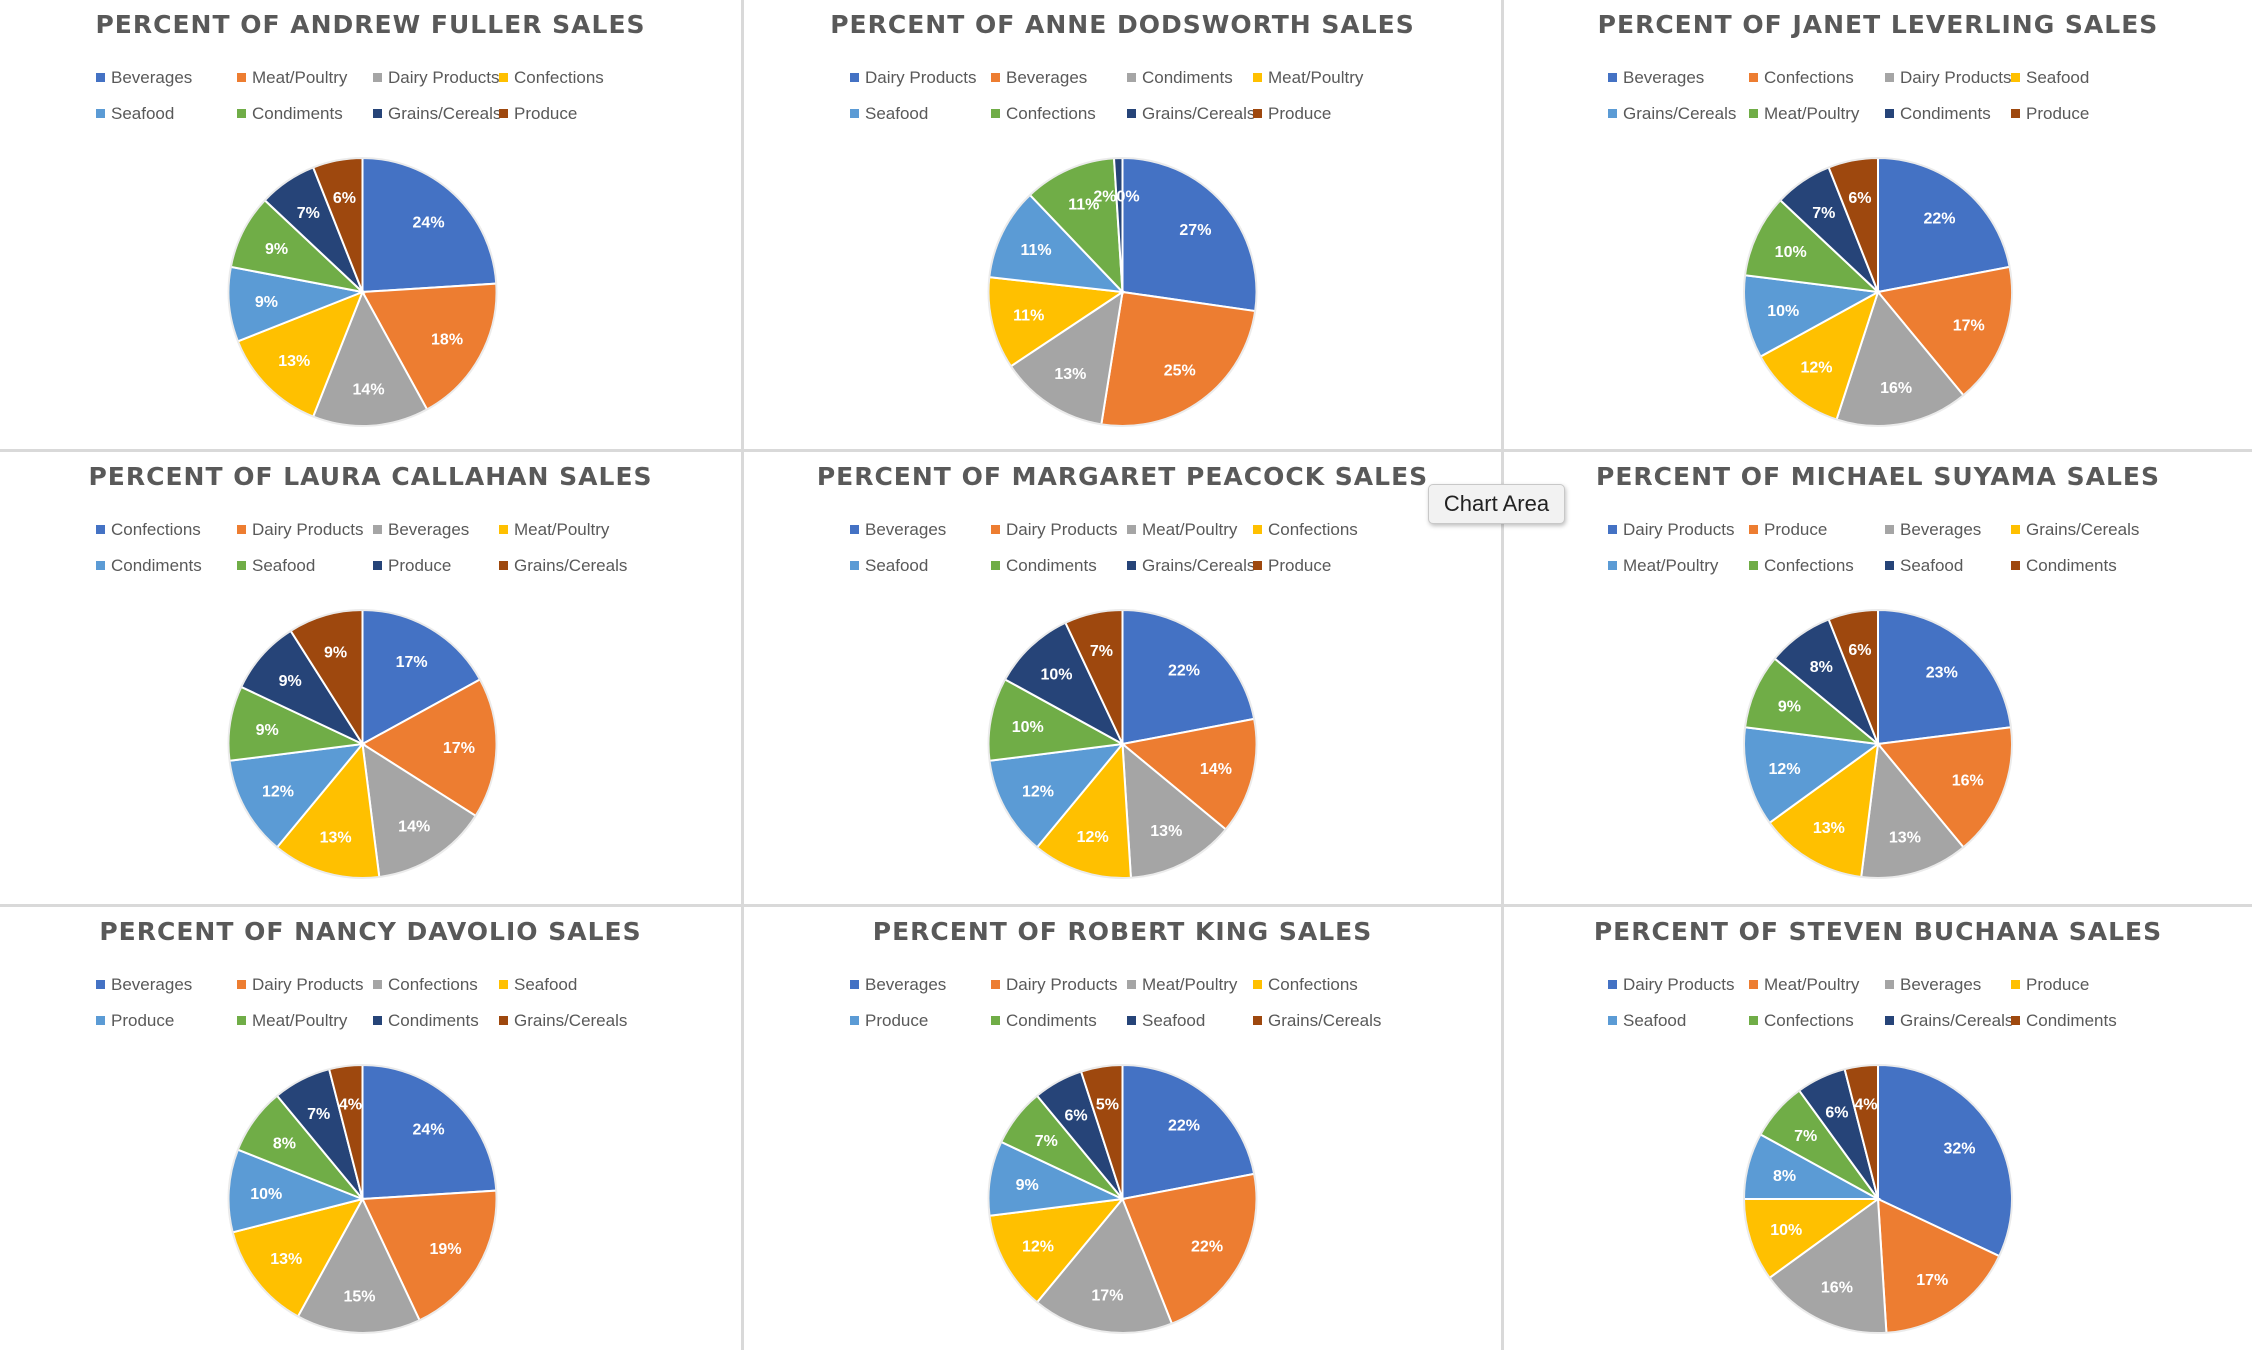 The height and width of the screenshot is (1350, 2252). I want to click on pie-chart: 22% 14% 13% 12% 12% 10% 10% 7%, so click(1122, 678).